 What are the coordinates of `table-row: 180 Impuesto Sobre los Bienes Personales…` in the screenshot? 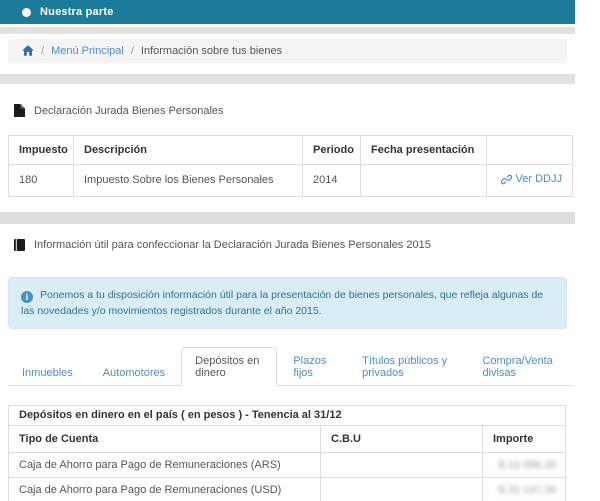 It's located at (290, 180).